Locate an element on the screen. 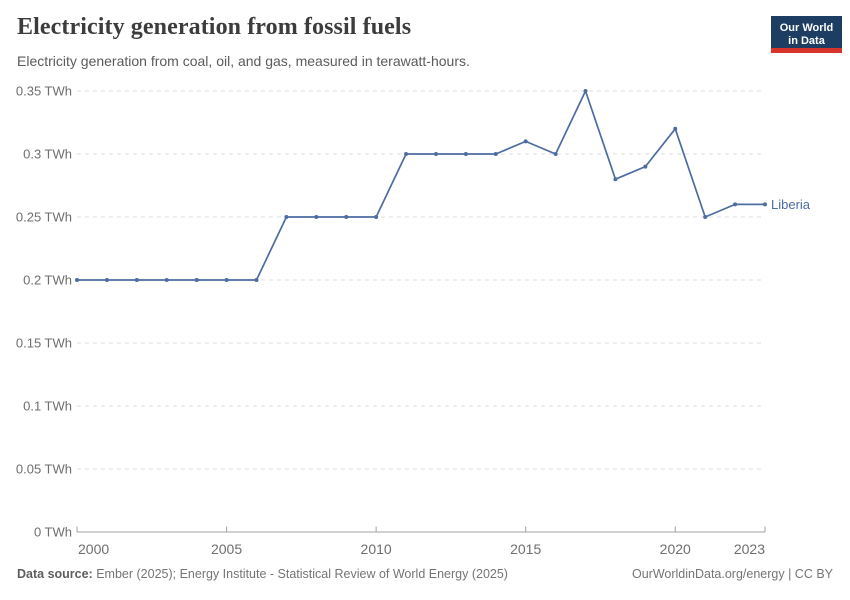  owid-logo-line1: Our World is located at coordinates (806, 28).